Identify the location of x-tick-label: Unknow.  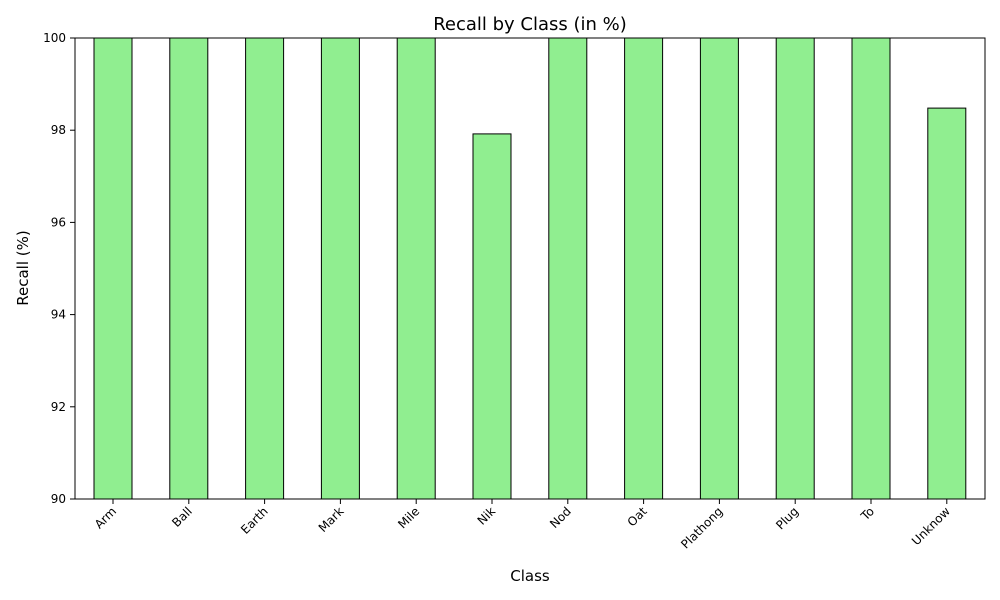
(931, 526).